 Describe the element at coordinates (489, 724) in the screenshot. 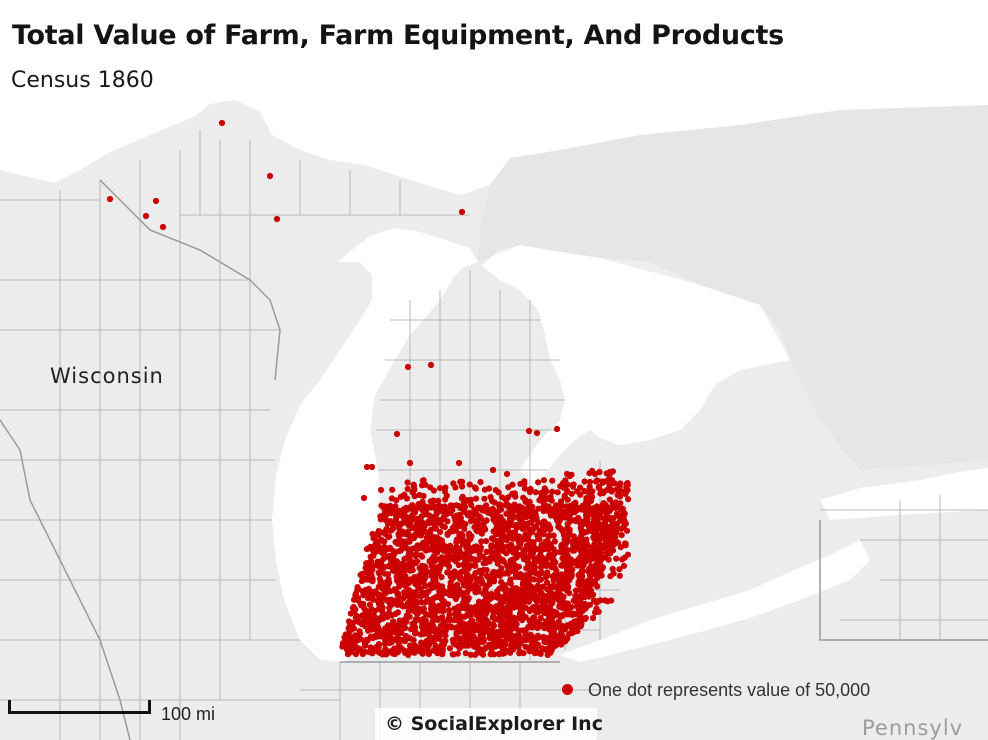

I see `credit-badge: © SocialExplorer Inc` at that location.